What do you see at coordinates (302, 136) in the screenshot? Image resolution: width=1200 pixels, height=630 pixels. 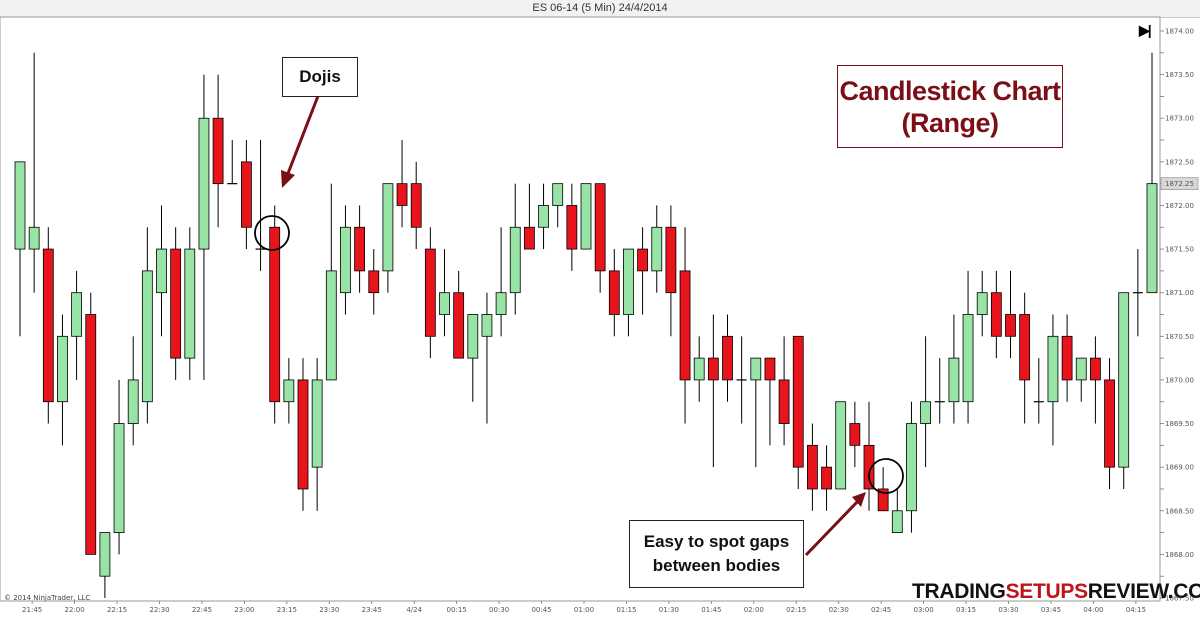 I see `dojis-arrow-shaft` at bounding box center [302, 136].